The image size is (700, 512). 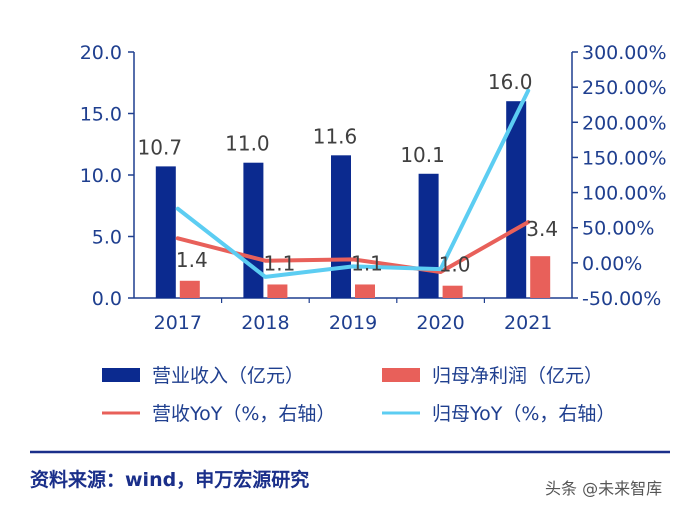 What do you see at coordinates (335, 136) in the screenshot?
I see `revenue-data-label: 11.6` at bounding box center [335, 136].